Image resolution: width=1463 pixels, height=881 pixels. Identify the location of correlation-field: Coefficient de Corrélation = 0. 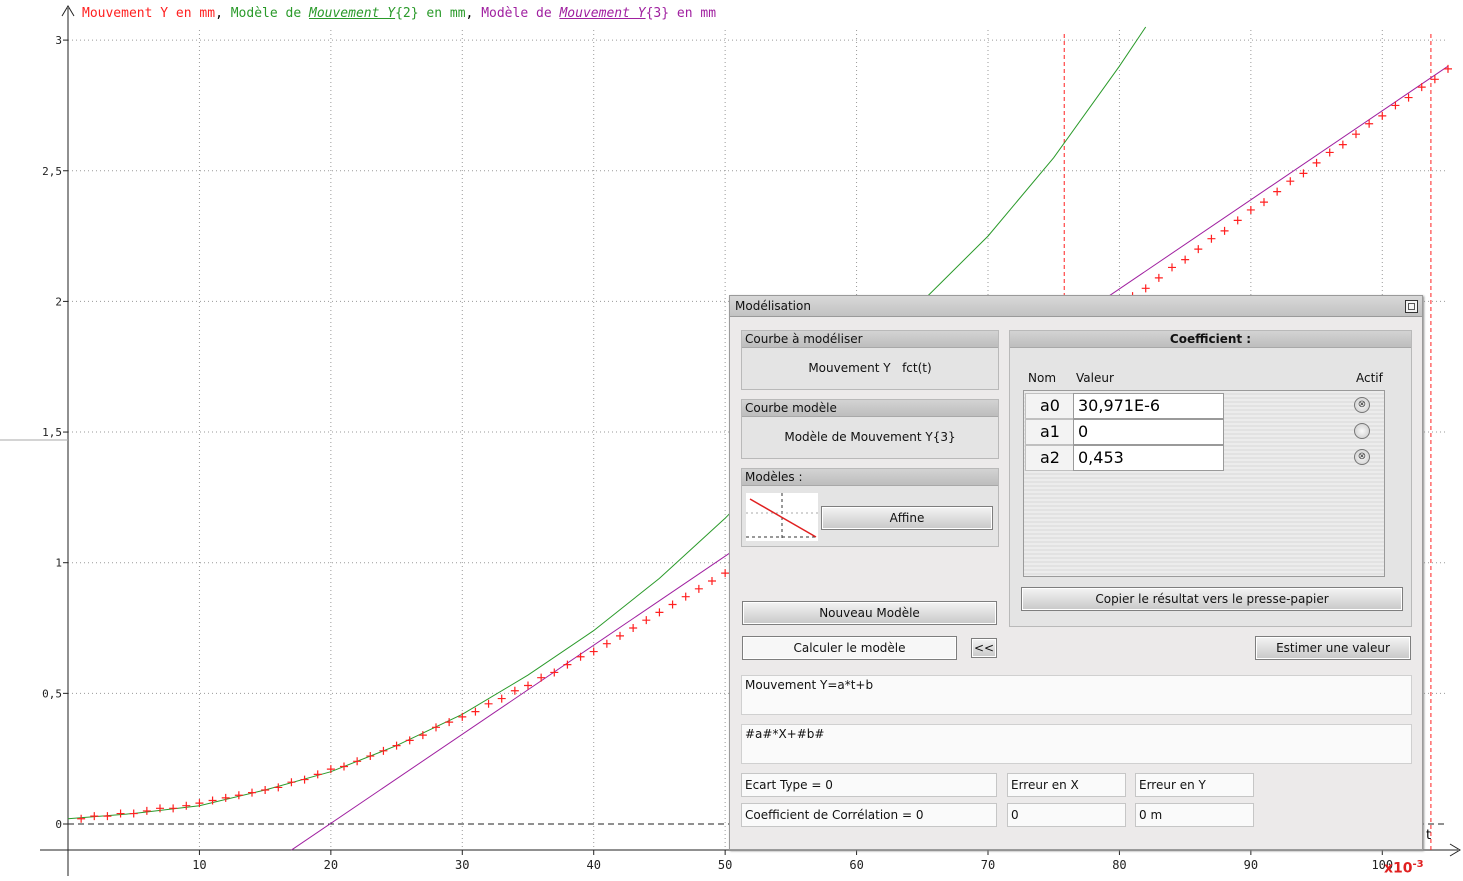
(869, 815).